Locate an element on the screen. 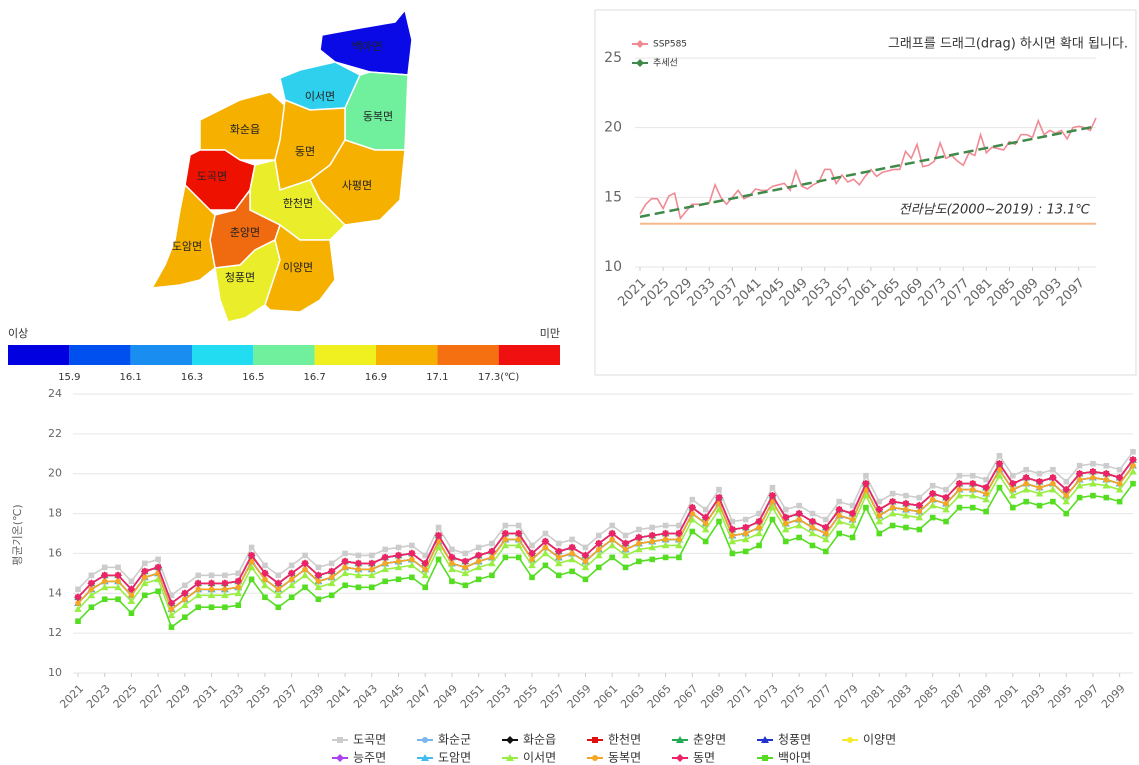 This screenshot has height=765, width=1139. y-tick-label: 15 is located at coordinates (613, 197).